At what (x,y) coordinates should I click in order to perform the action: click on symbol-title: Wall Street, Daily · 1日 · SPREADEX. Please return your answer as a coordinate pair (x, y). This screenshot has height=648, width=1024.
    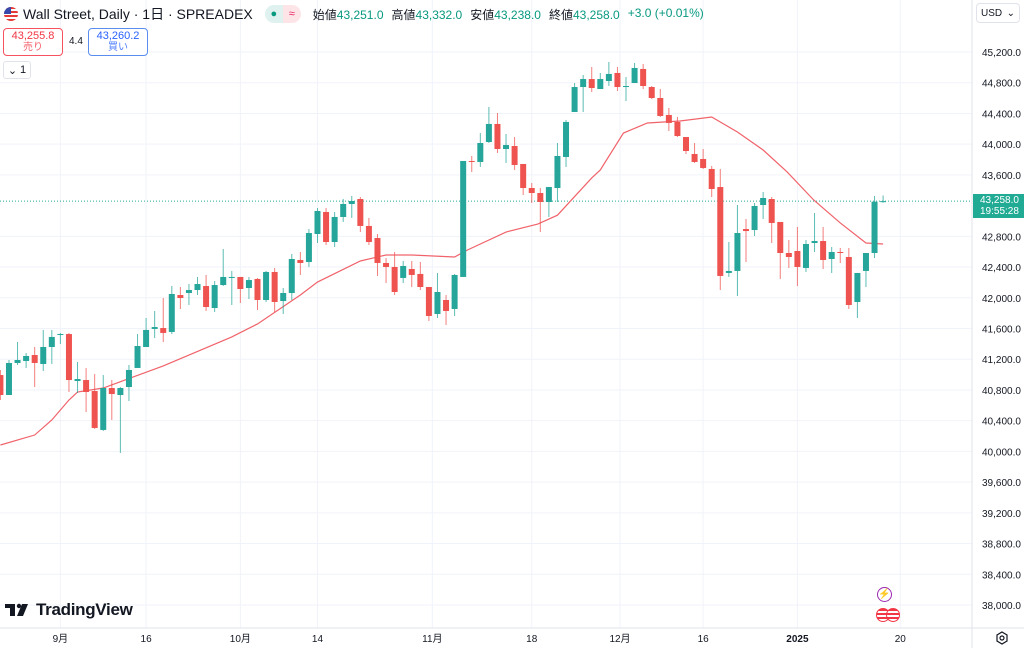
    Looking at the image, I should click on (138, 14).